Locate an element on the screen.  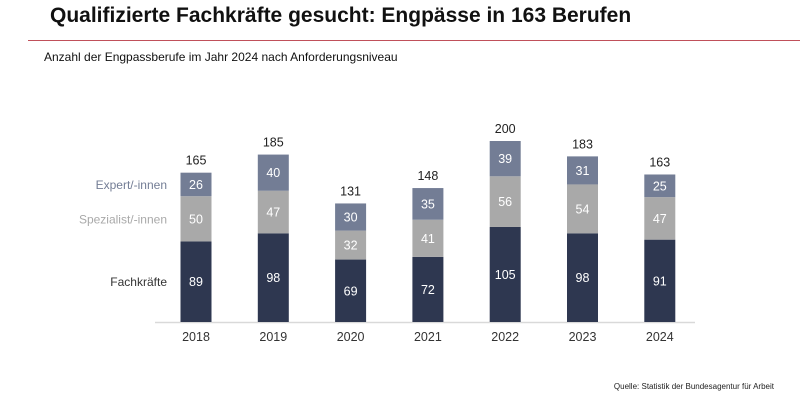
title-divider is located at coordinates (414, 40).